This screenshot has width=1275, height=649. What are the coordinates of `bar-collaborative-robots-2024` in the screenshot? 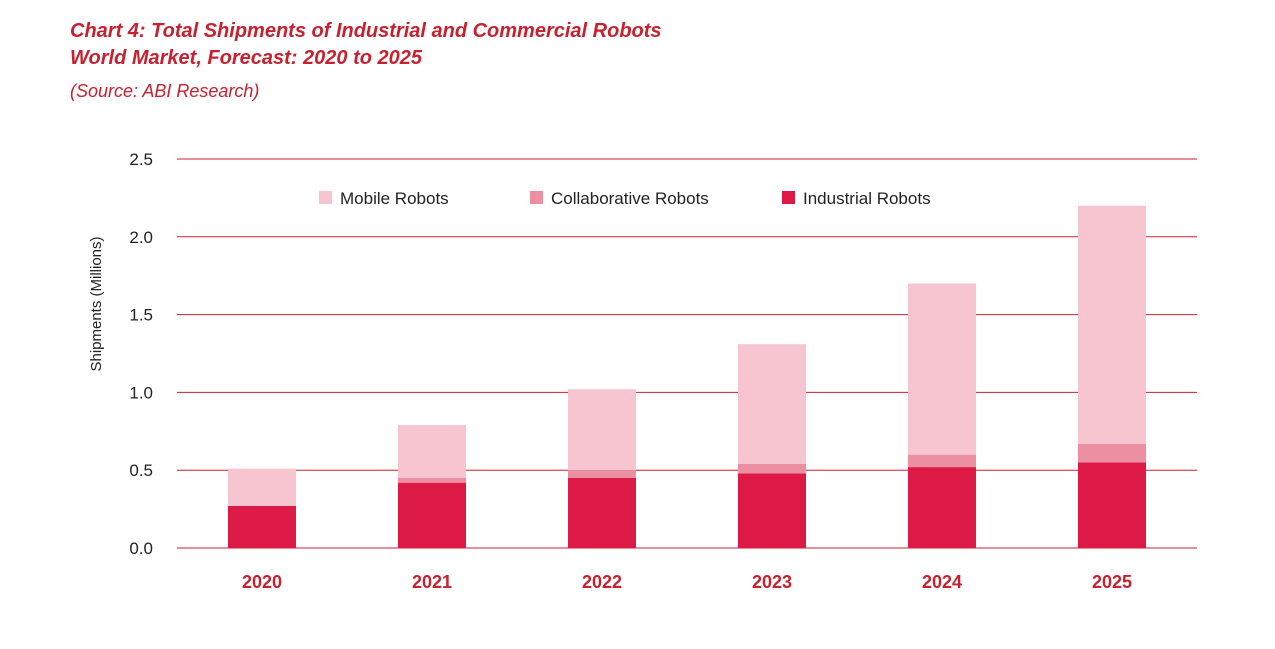 It's located at (942, 461).